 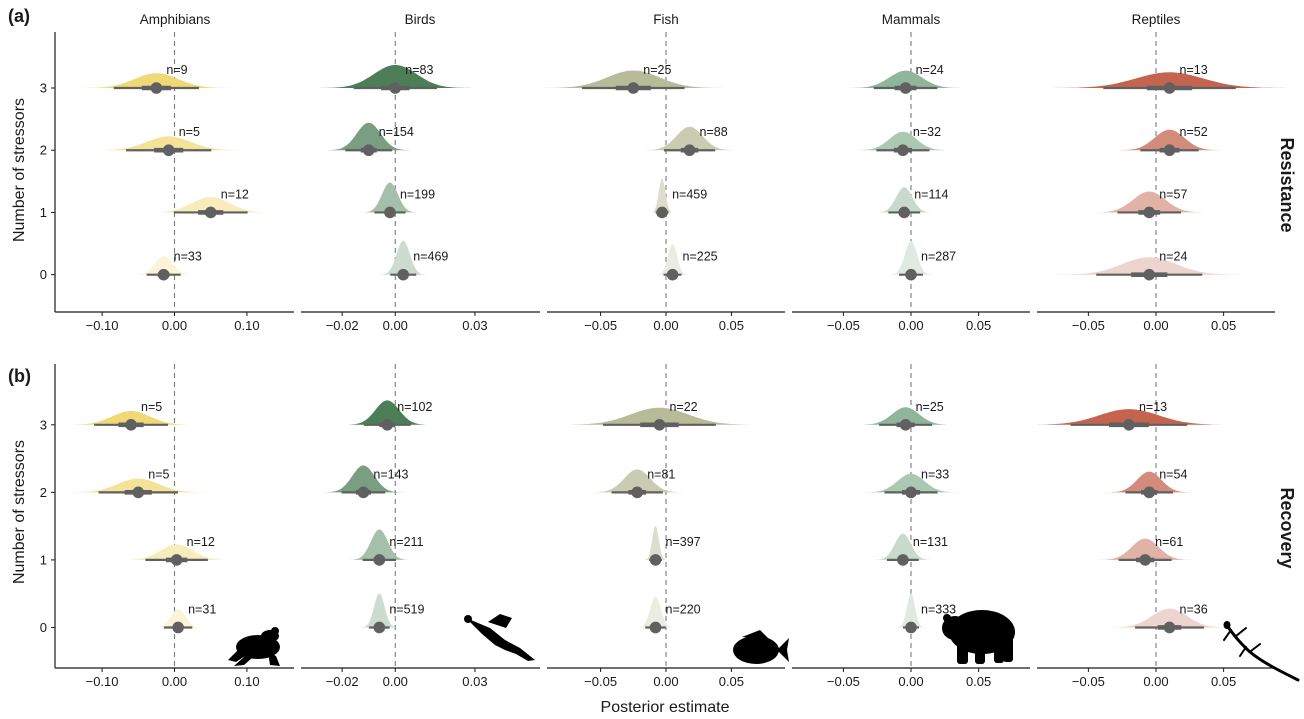 What do you see at coordinates (406, 609) in the screenshot?
I see `sample-size-label: n=519` at bounding box center [406, 609].